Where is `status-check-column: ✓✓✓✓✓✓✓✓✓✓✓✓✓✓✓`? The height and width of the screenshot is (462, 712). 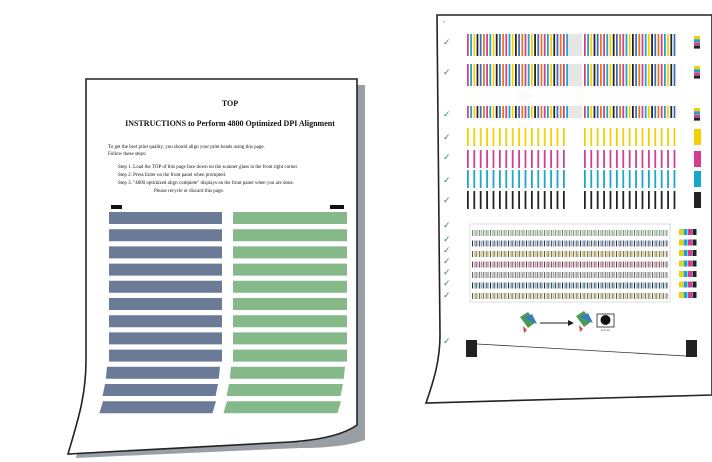
status-check-column: ✓✓✓✓✓✓✓✓✓✓✓✓✓✓✓ is located at coordinates (447, 192).